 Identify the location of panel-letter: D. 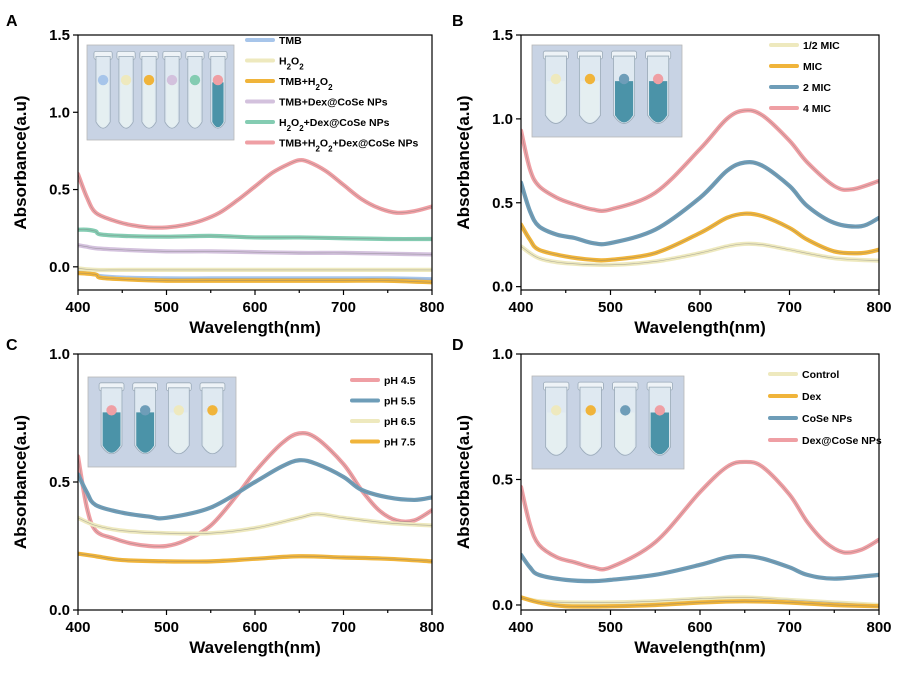
(458, 345).